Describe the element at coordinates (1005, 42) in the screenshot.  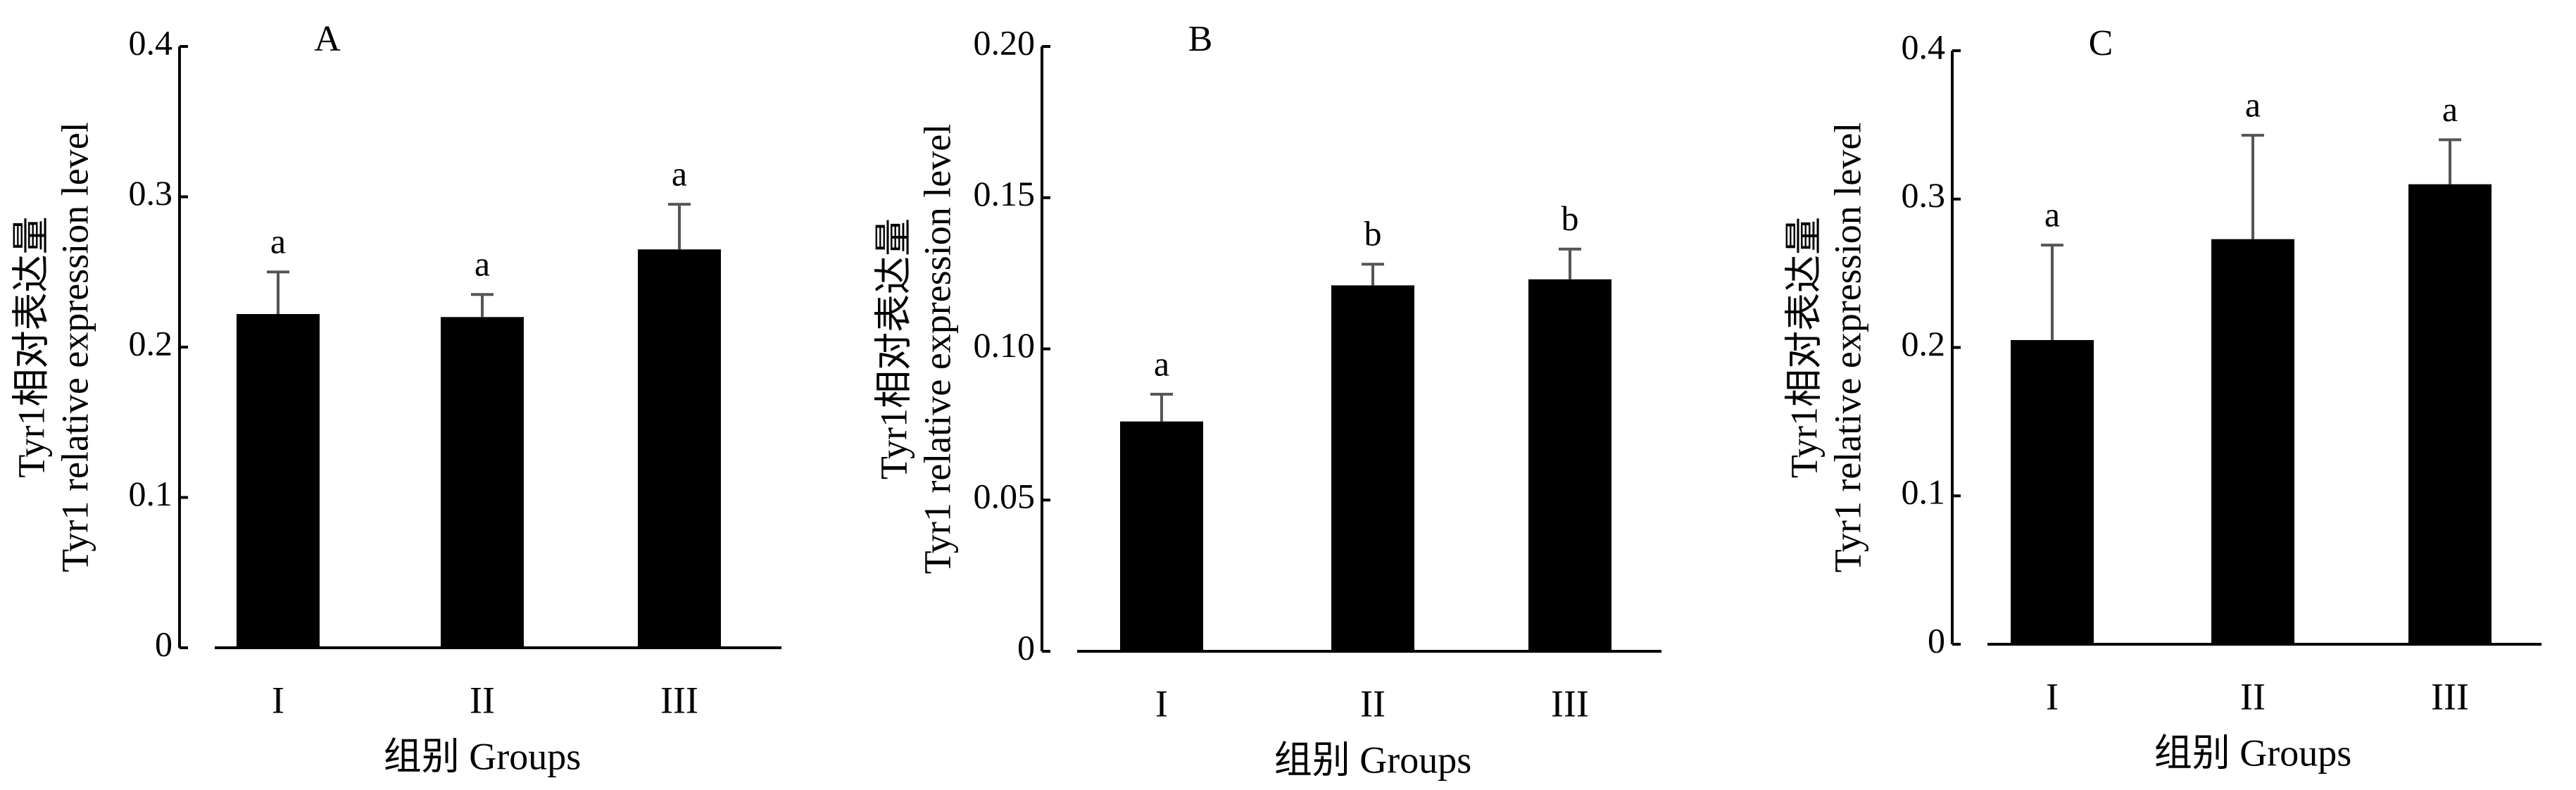
I see `y-tick-label: 0.20` at that location.